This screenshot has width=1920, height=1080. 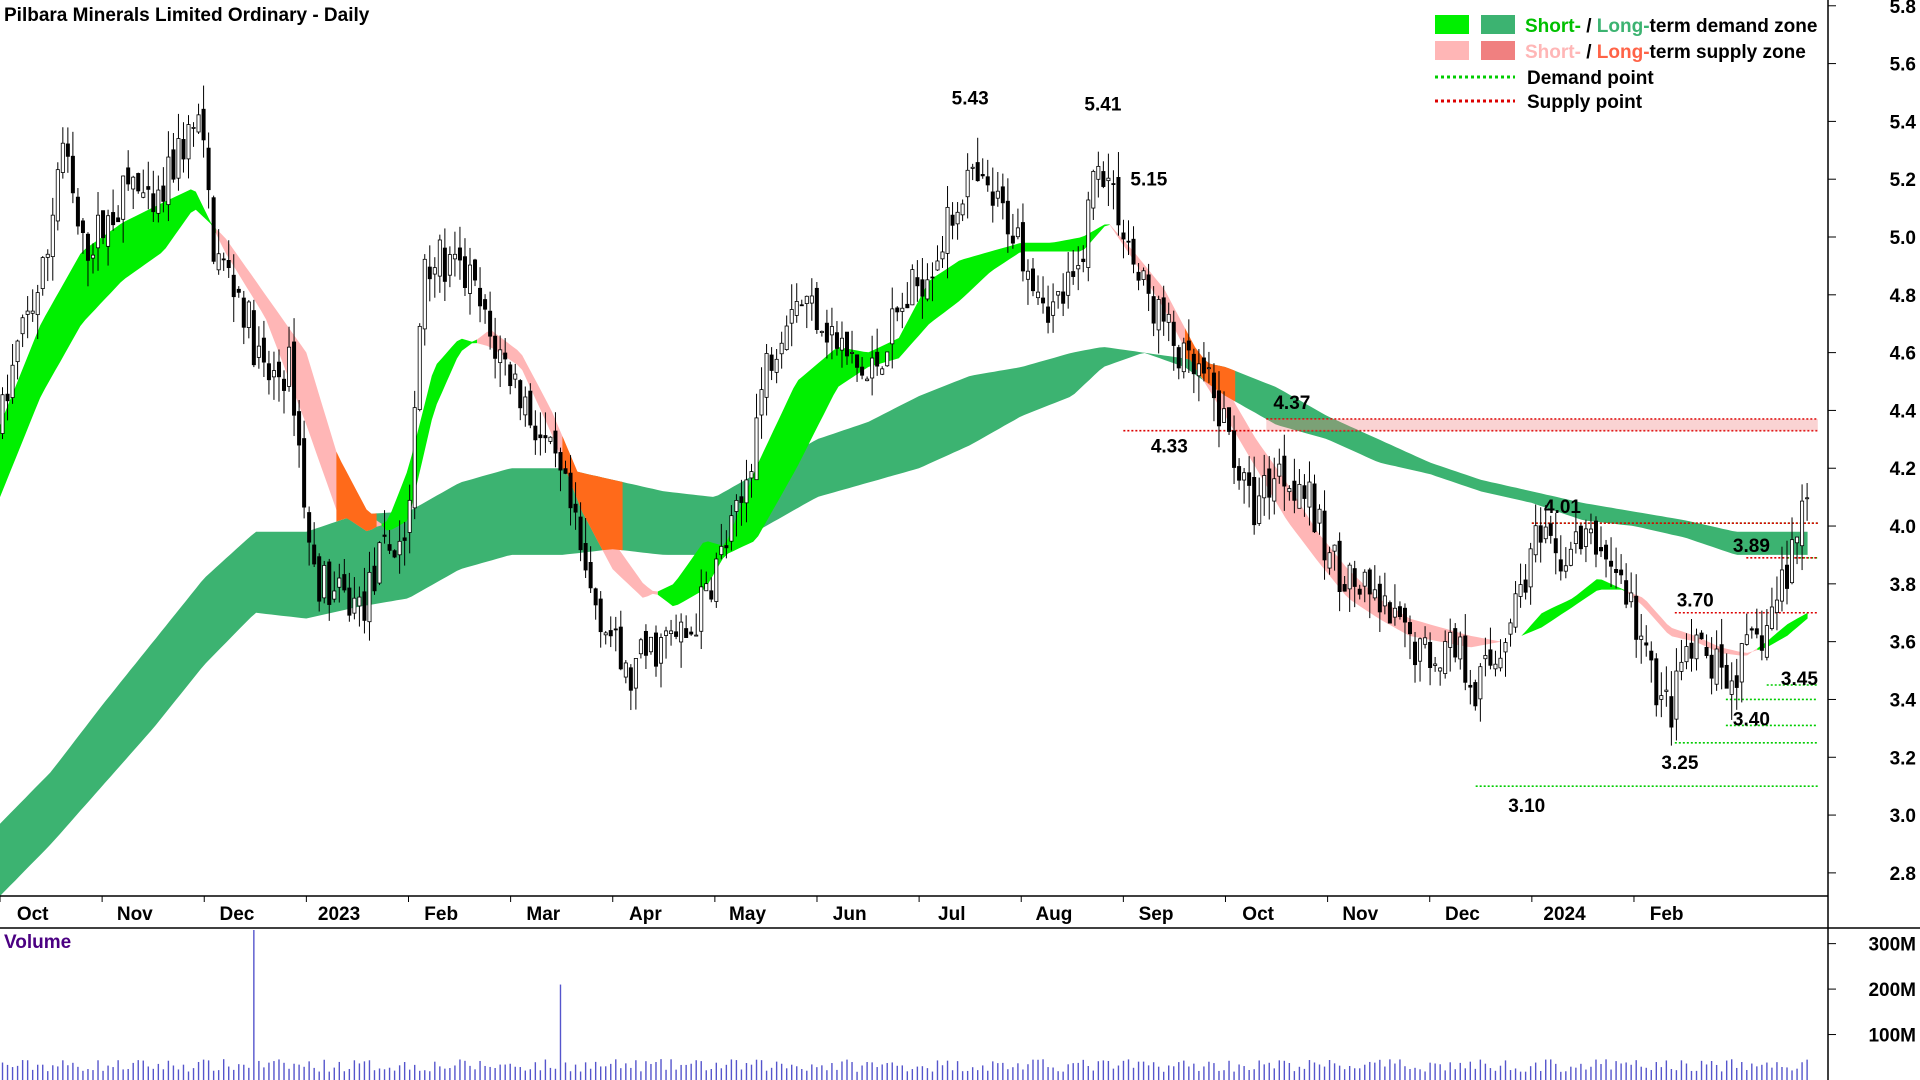 What do you see at coordinates (1903, 700) in the screenshot?
I see `y-tick-label: 3.4` at bounding box center [1903, 700].